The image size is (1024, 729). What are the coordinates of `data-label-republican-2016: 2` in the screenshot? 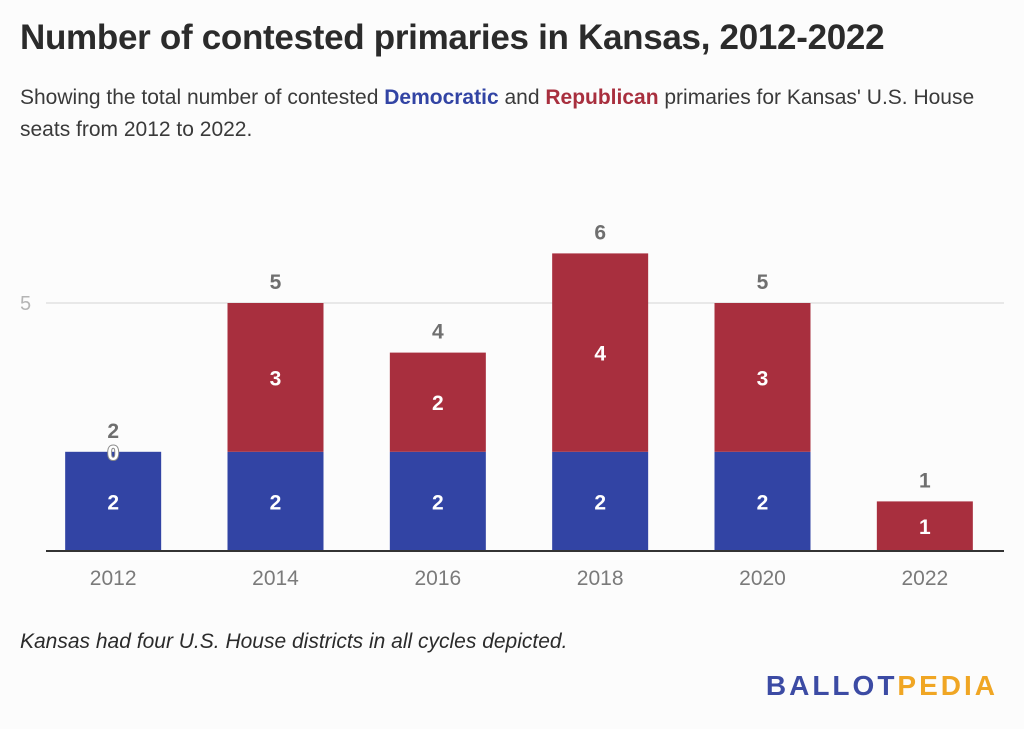 It's located at (438, 403).